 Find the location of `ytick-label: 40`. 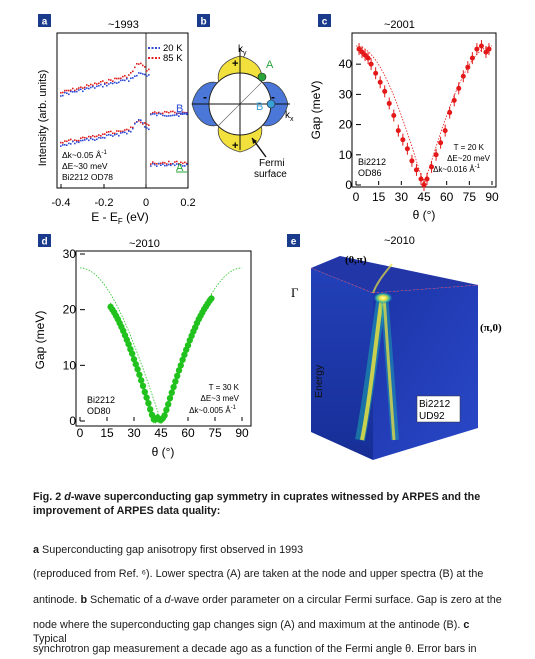

ytick-label: 40 is located at coordinates (346, 64).